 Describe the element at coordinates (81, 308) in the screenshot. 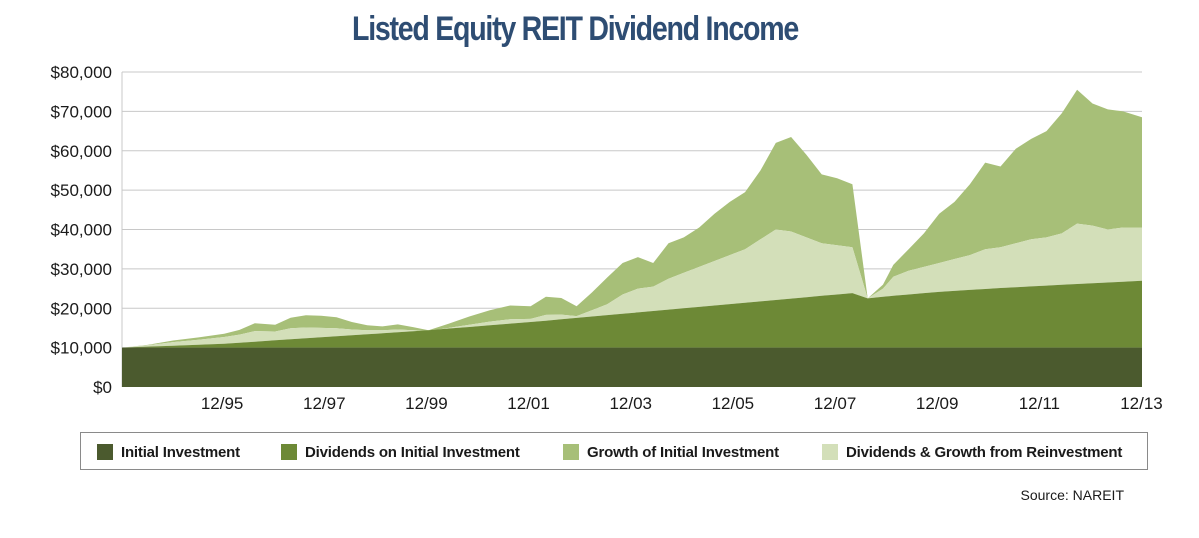

I see `y-tick-label: $20,000` at that location.